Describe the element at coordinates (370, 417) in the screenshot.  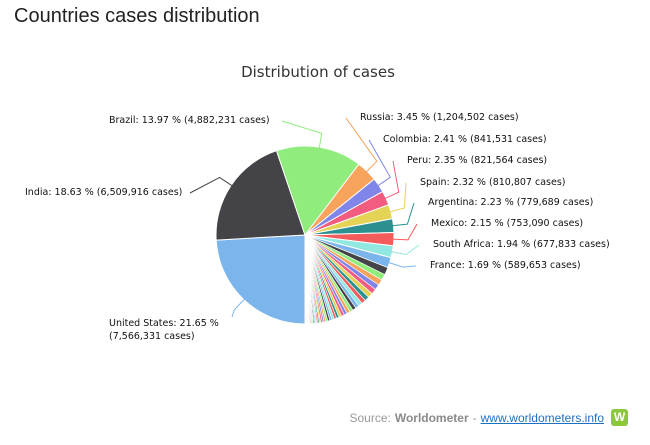
I see `source-prefix: Source:` at that location.